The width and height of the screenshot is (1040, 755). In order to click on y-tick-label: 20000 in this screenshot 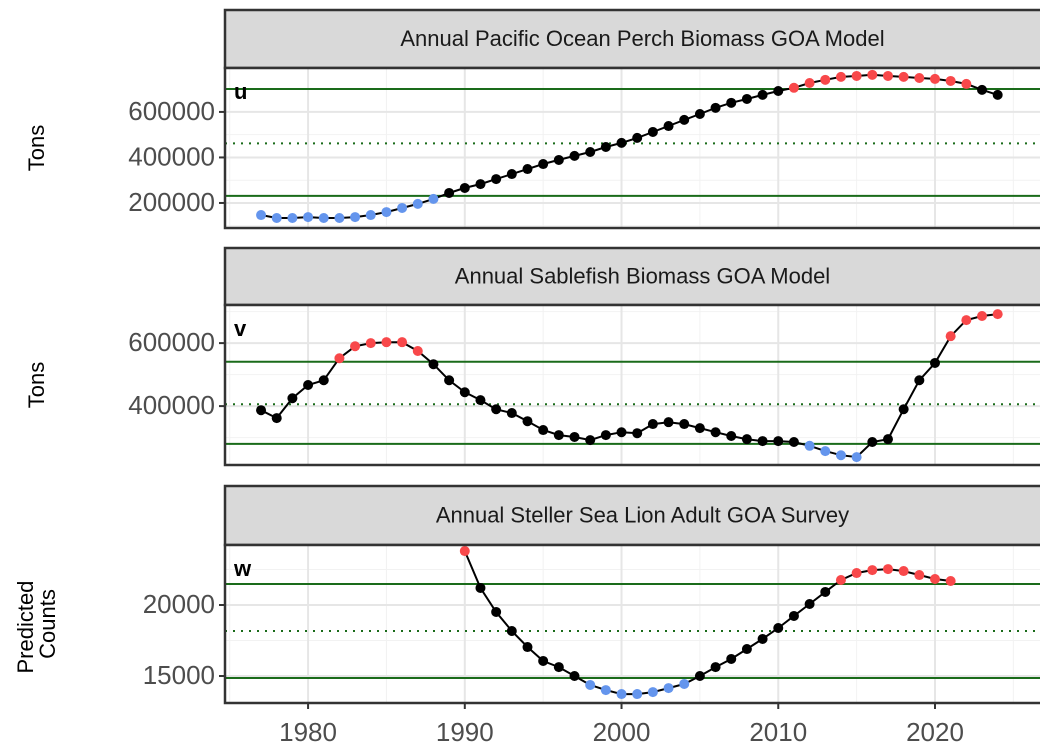, I will do `click(179, 604)`.